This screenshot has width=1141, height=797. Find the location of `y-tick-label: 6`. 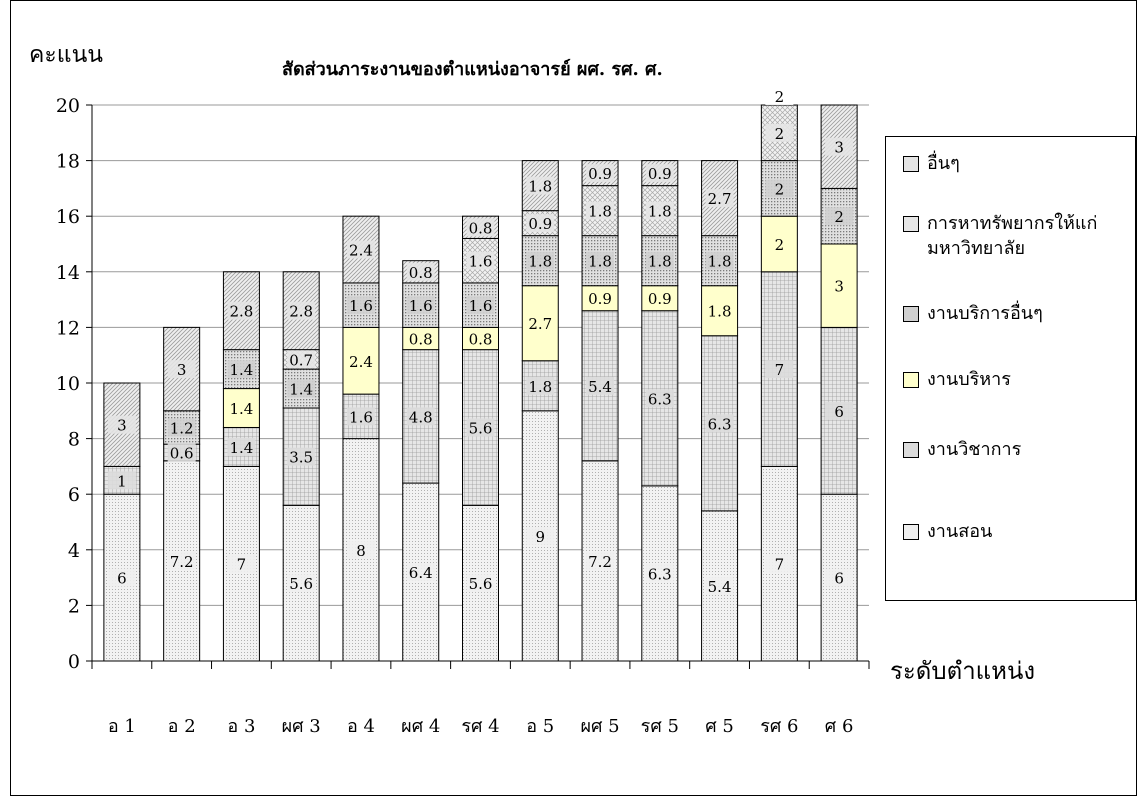

y-tick-label: 6 is located at coordinates (74, 495).